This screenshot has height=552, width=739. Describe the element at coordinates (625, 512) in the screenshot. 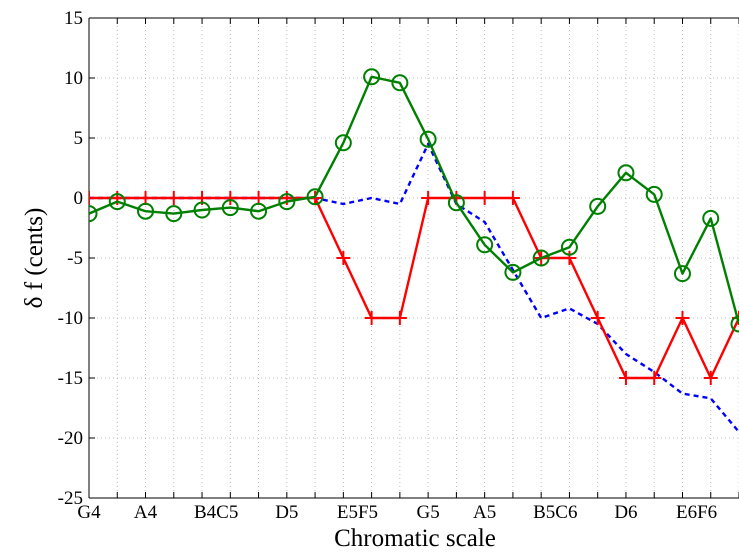

I see `x-tick-label: D6` at that location.